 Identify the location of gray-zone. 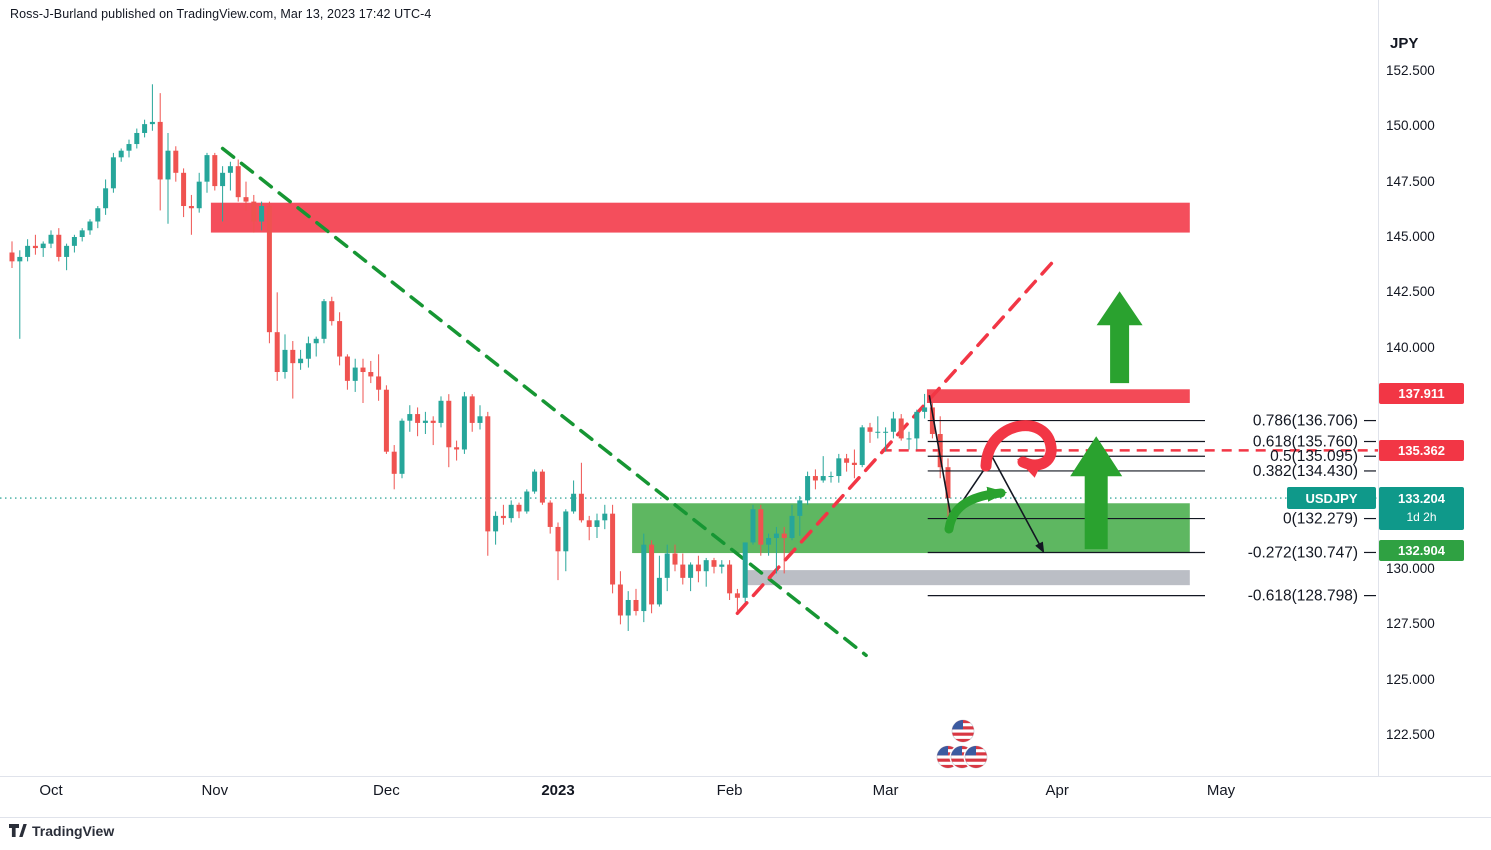
(967, 578).